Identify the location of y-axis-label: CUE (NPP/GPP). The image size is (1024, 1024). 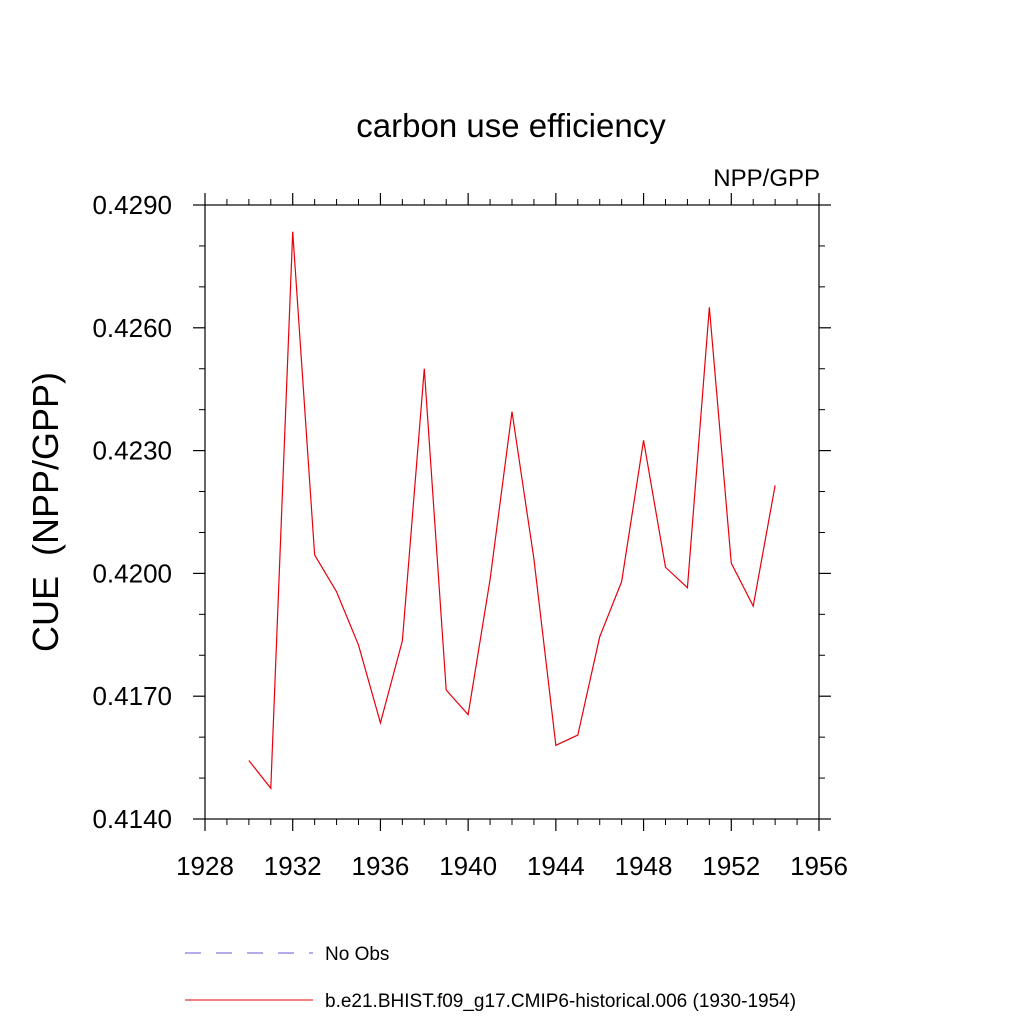
(45, 512).